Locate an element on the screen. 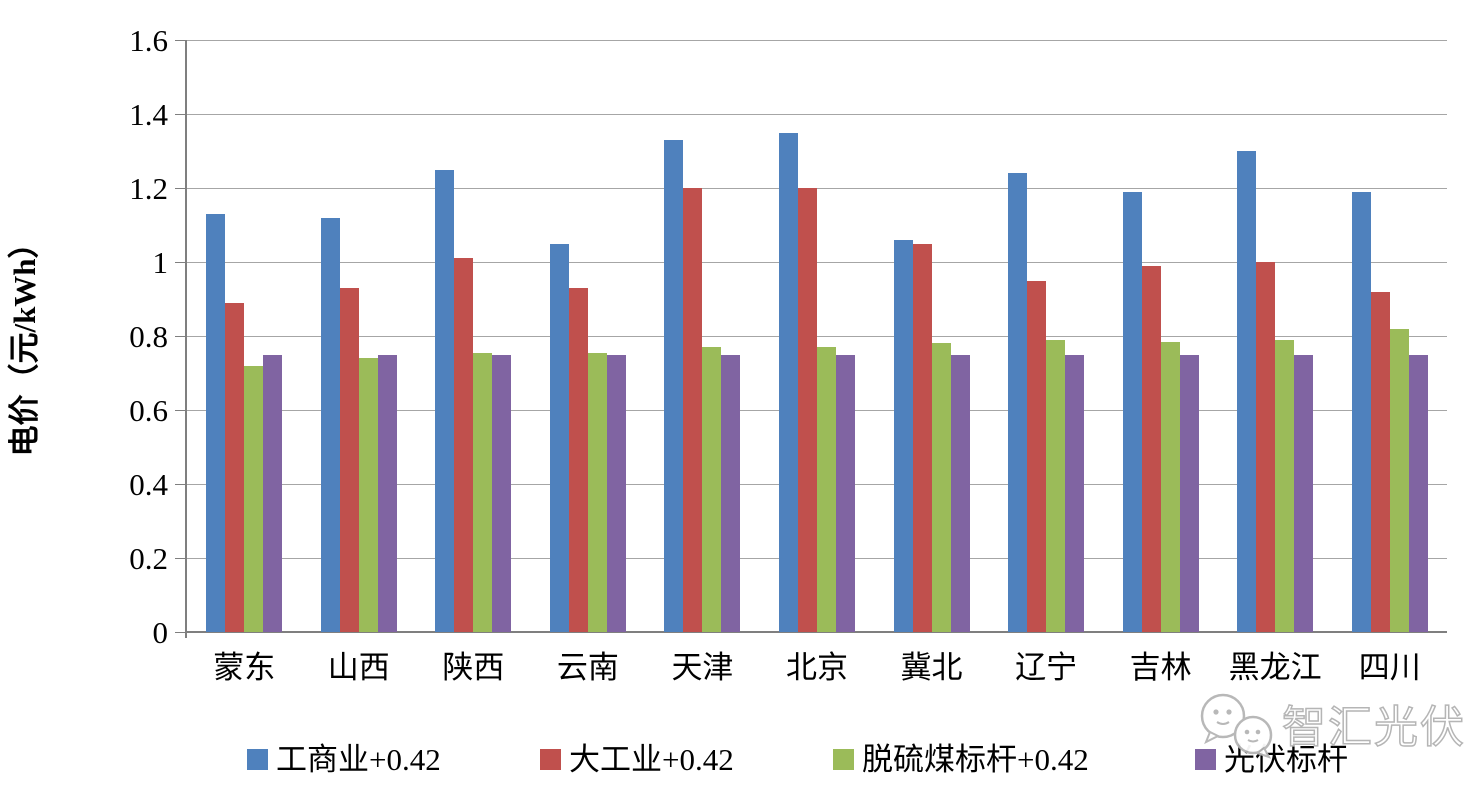  bar-脱硫煤标杆+0.42-辽宁 is located at coordinates (1056, 485).